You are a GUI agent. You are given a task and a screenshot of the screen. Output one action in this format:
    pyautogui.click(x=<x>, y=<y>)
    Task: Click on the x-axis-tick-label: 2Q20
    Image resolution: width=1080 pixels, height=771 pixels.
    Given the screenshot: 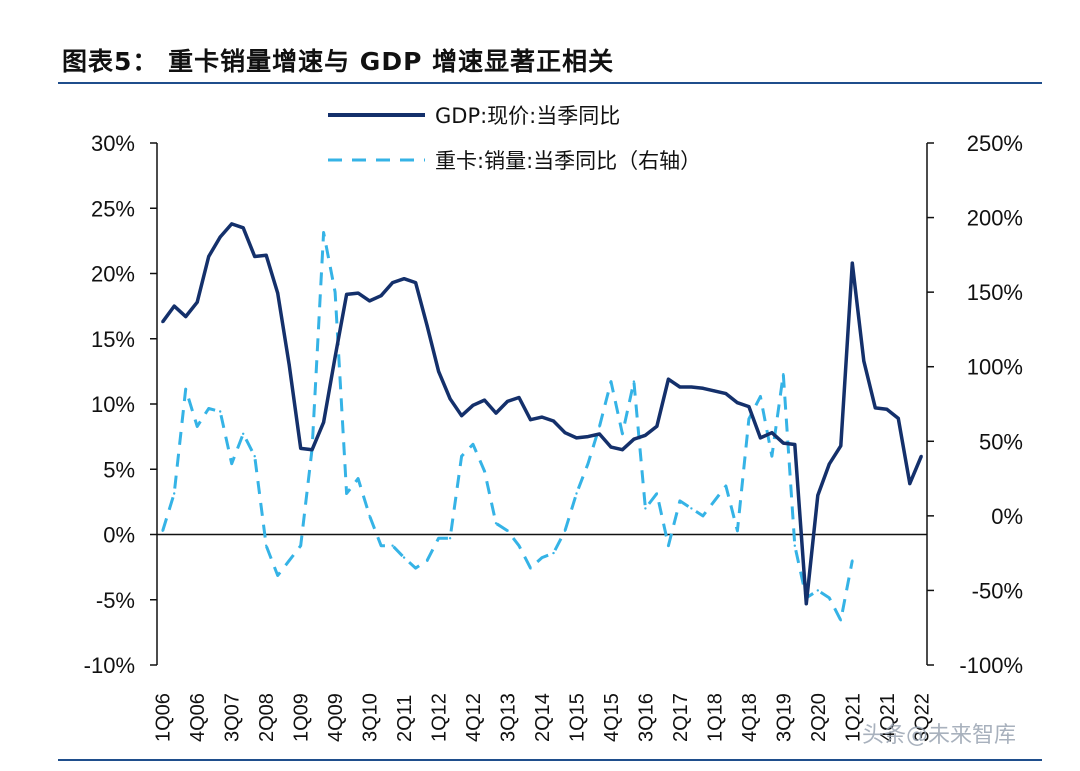 What is the action you would take?
    pyautogui.click(x=819, y=717)
    